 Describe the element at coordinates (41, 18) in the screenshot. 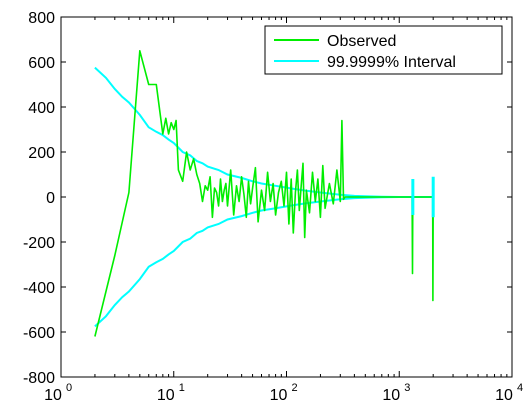

I see `y-tick-label: 800` at that location.